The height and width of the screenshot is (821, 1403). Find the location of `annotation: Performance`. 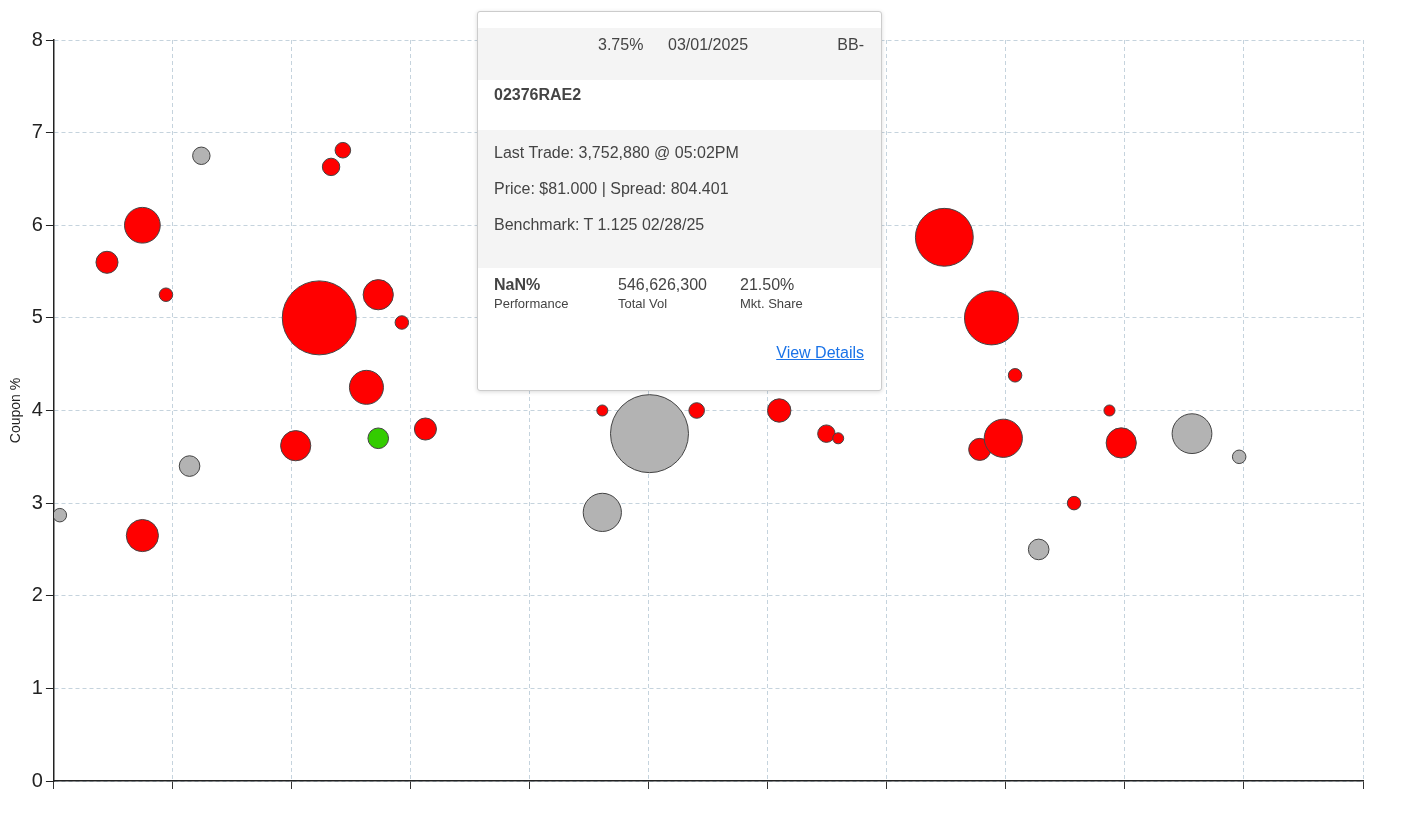

annotation: Performance is located at coordinates (531, 303).